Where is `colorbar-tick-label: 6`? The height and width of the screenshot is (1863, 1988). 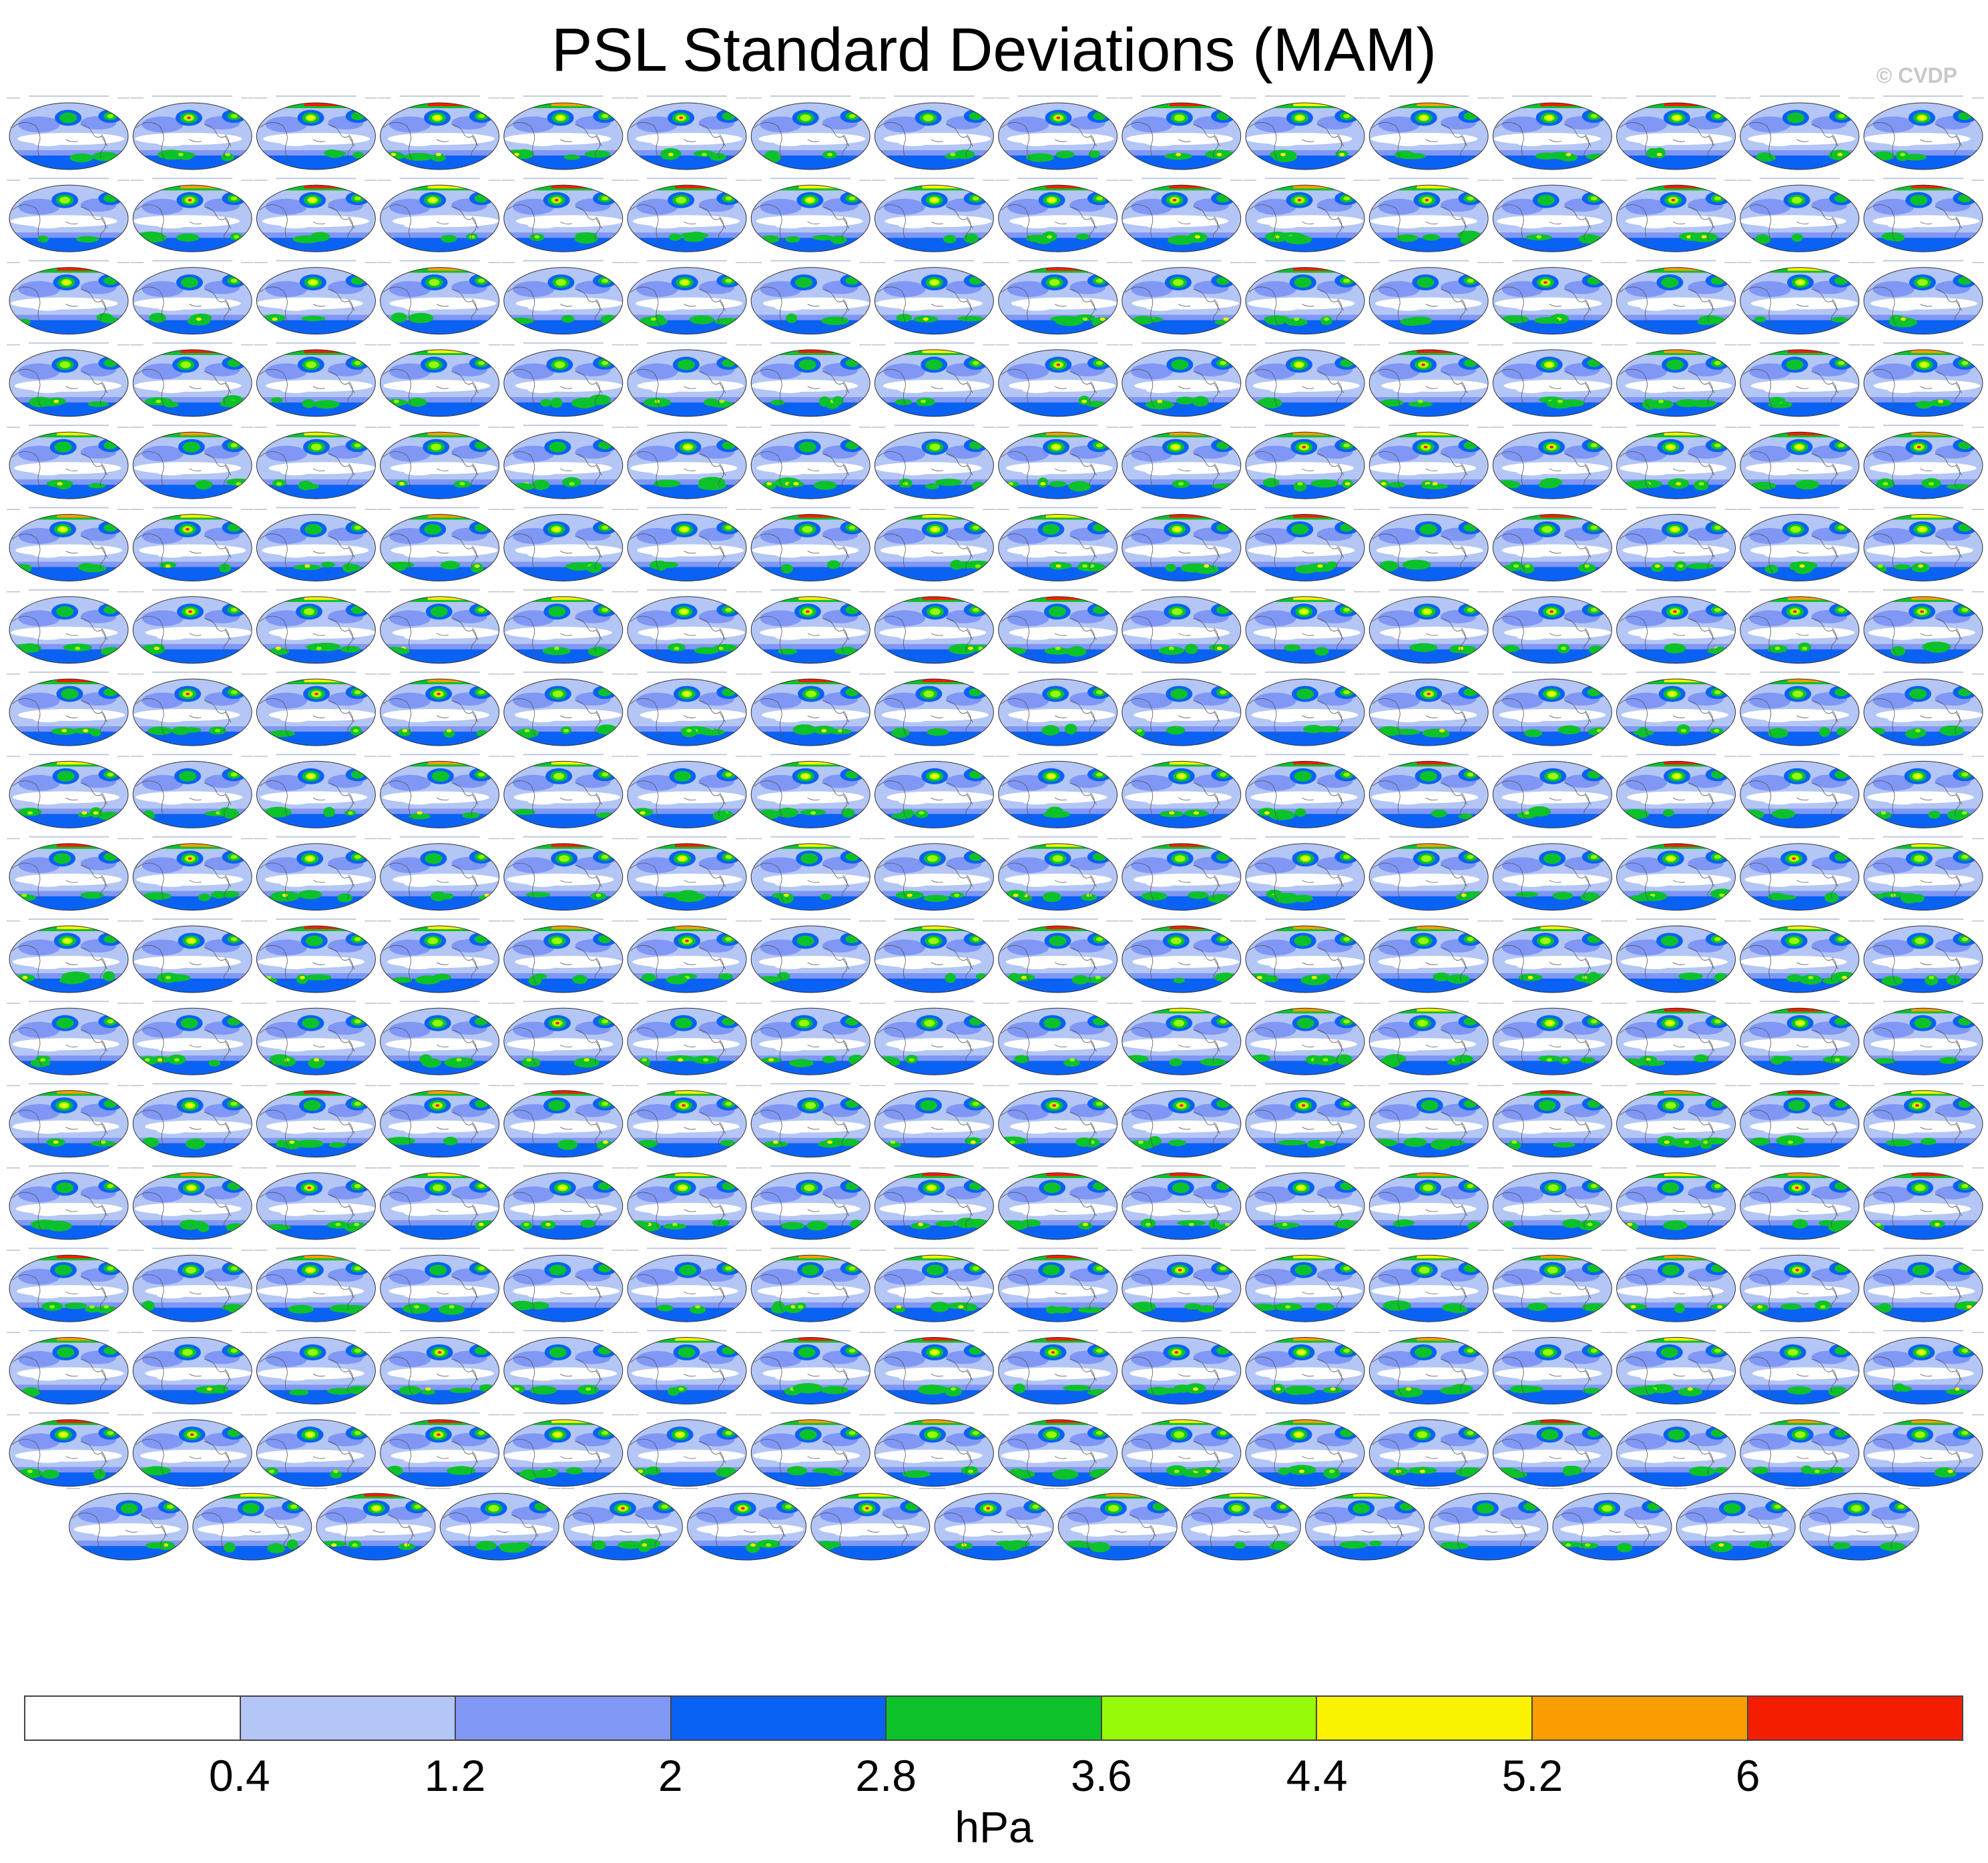
colorbar-tick-label: 6 is located at coordinates (1748, 1775).